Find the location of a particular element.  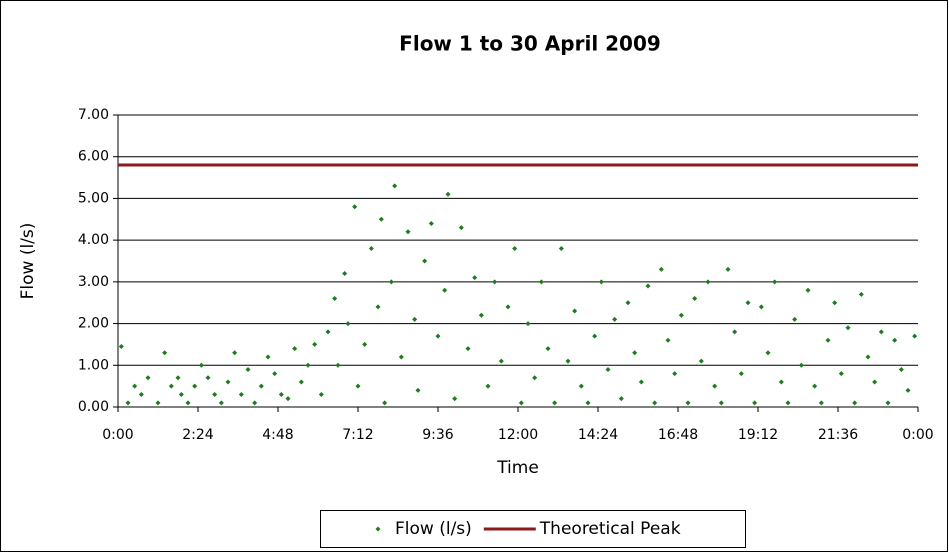

y-tick-label: 5.00 is located at coordinates (93, 198).